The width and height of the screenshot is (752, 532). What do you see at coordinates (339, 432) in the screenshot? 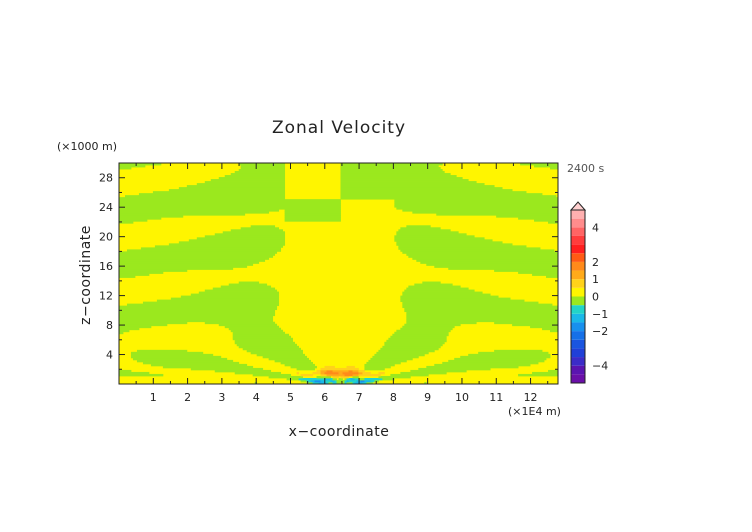
I see `x-axis-label: x−coordinate` at bounding box center [339, 432].